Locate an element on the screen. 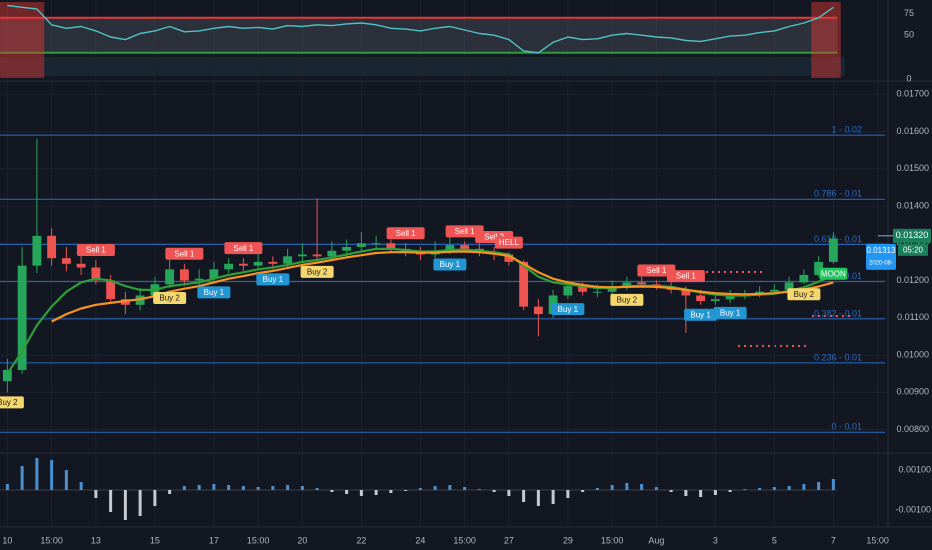 Image resolution: width=932 pixels, height=550 pixels. signal-label: HELL is located at coordinates (509, 242).